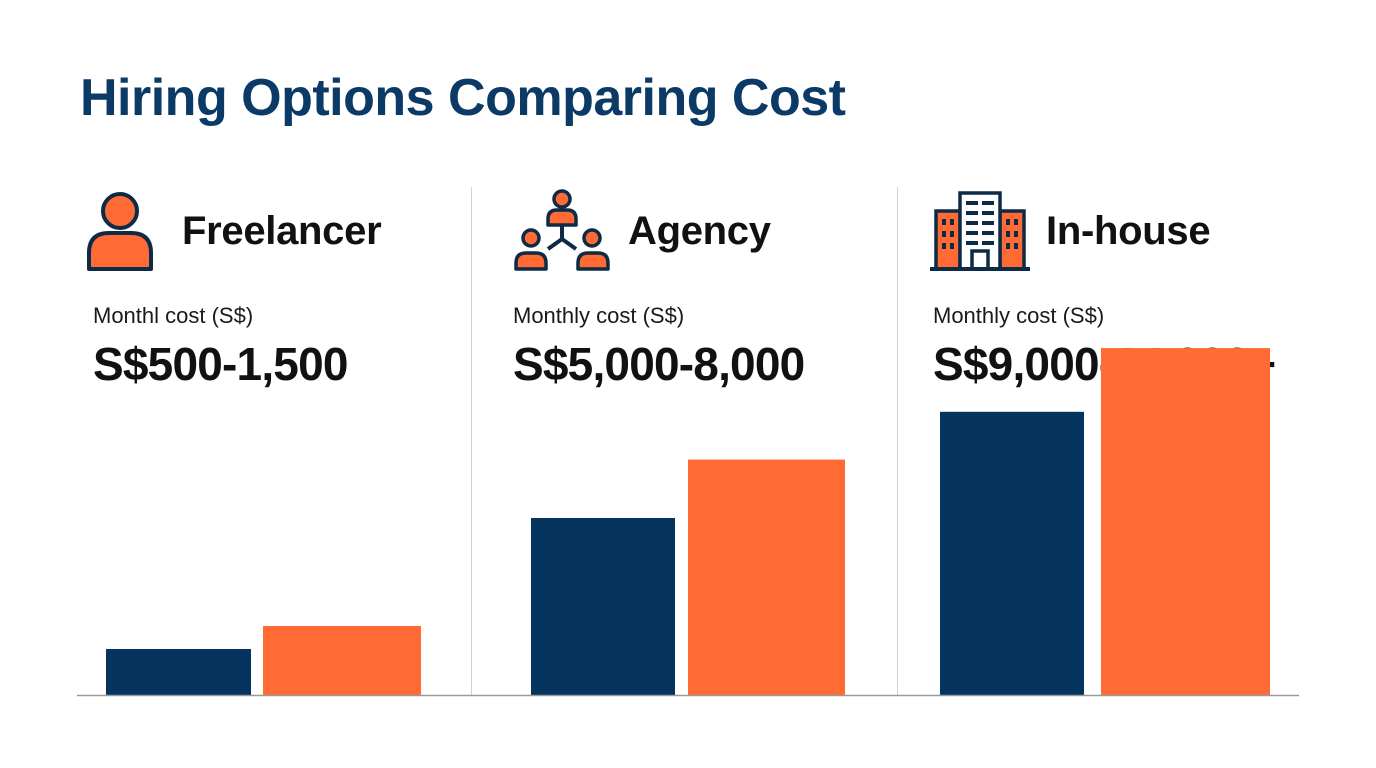 This screenshot has width=1376, height=768. Describe the element at coordinates (1012, 553) in the screenshot. I see `bar-in-house-navy` at that location.